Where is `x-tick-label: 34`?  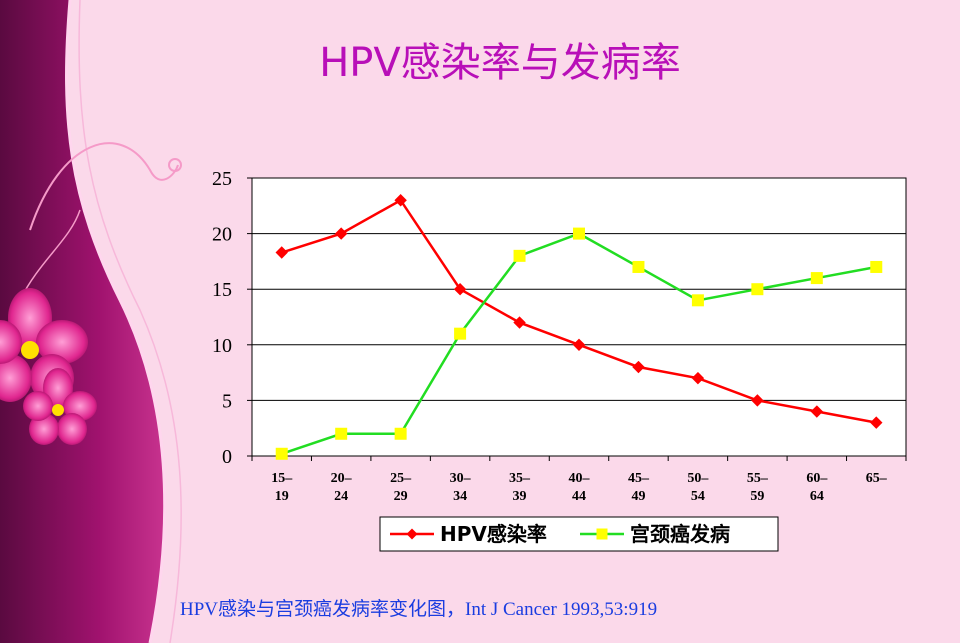 x-tick-label: 34 is located at coordinates (460, 496).